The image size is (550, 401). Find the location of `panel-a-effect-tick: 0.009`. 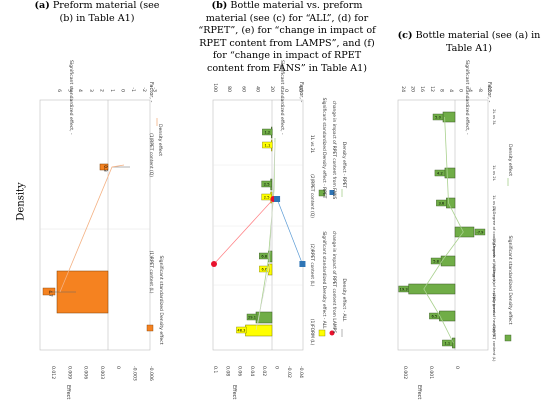

panel-a-effect-tick: 0.009 is located at coordinates (69, 372).